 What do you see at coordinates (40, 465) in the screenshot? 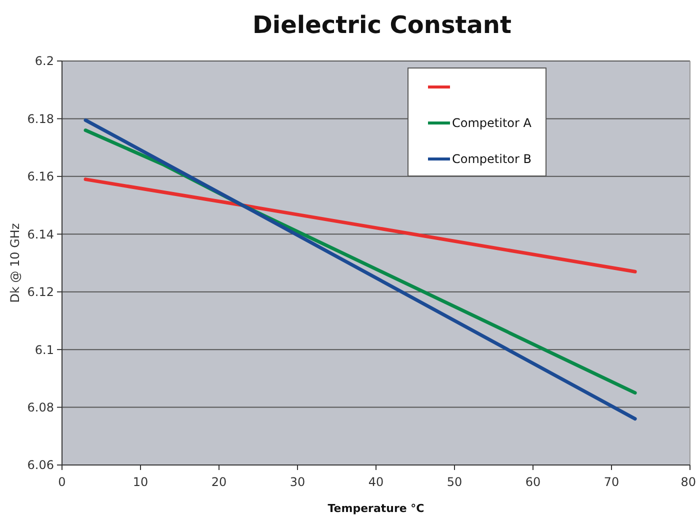
I see `y-tick-label: 6.06` at bounding box center [40, 465].